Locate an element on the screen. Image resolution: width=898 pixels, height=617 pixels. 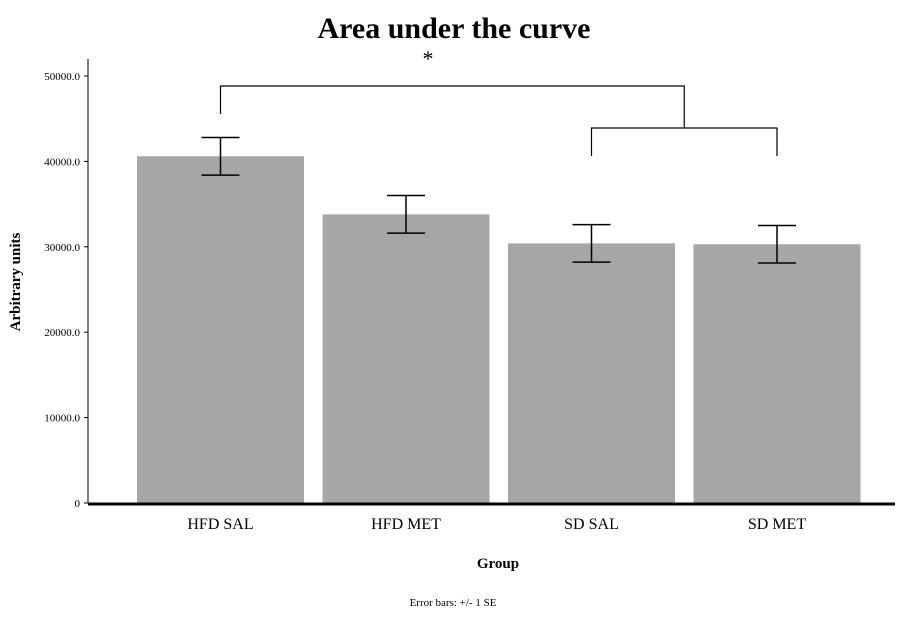
x-tick-label: SD MET is located at coordinates (777, 524).